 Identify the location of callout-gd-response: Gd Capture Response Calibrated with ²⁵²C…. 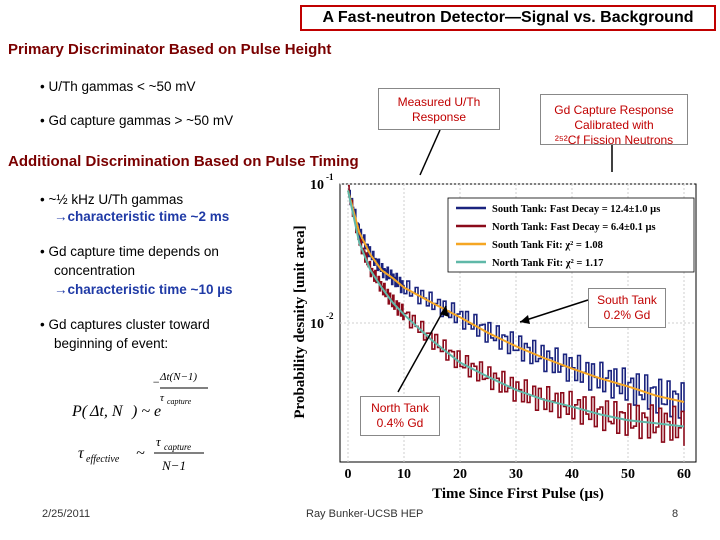
(614, 119).